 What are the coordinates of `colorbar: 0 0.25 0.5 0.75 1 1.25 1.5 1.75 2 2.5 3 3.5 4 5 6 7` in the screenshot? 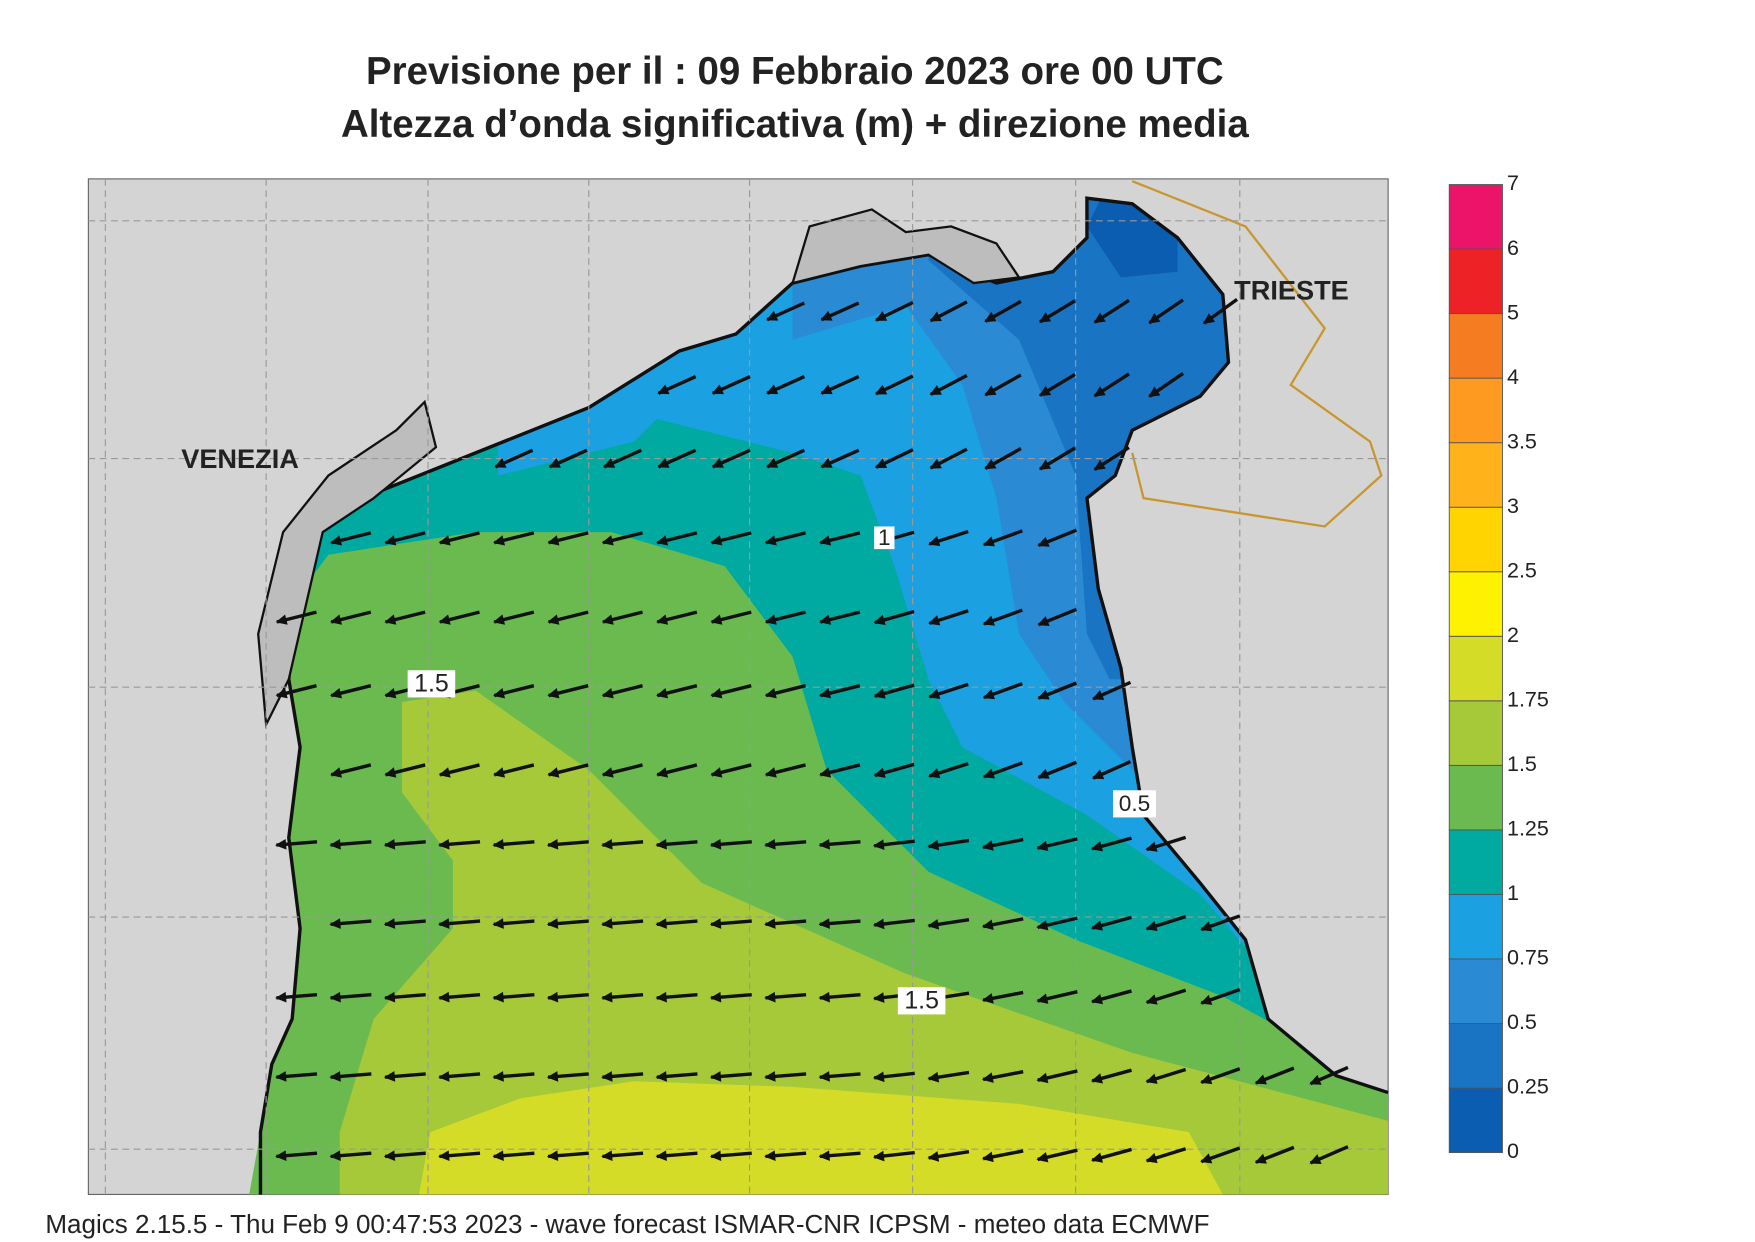 It's located at (1498, 667).